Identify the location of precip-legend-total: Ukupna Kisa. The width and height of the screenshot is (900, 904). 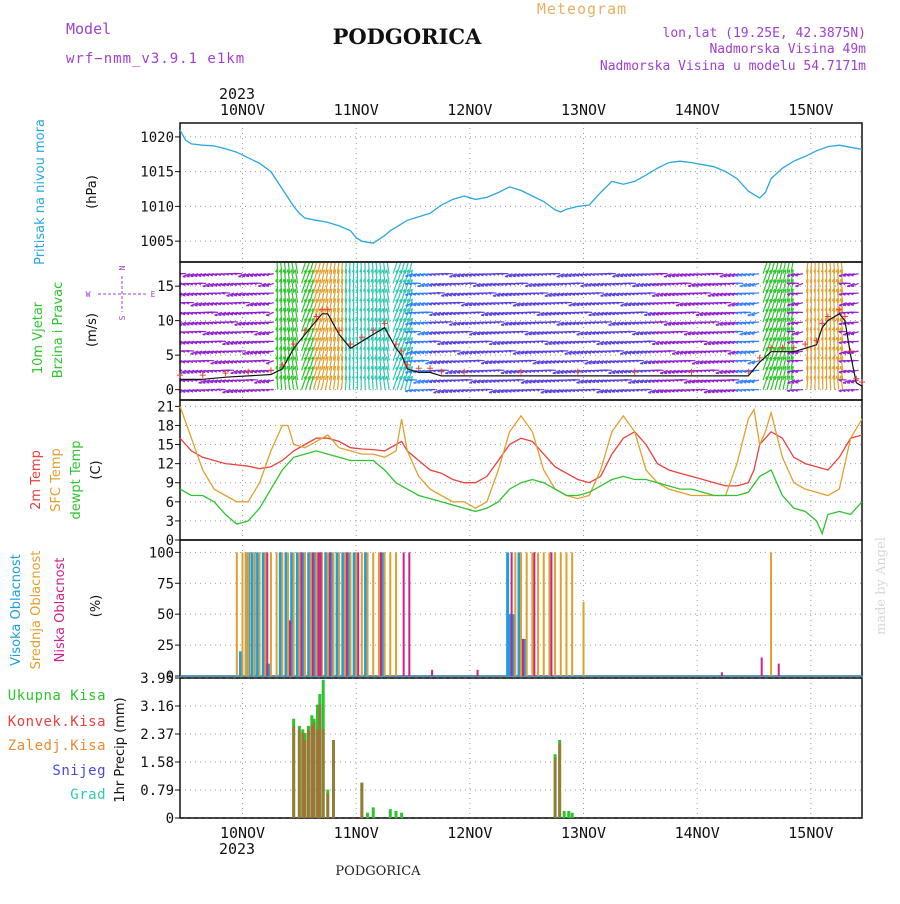
(57, 696).